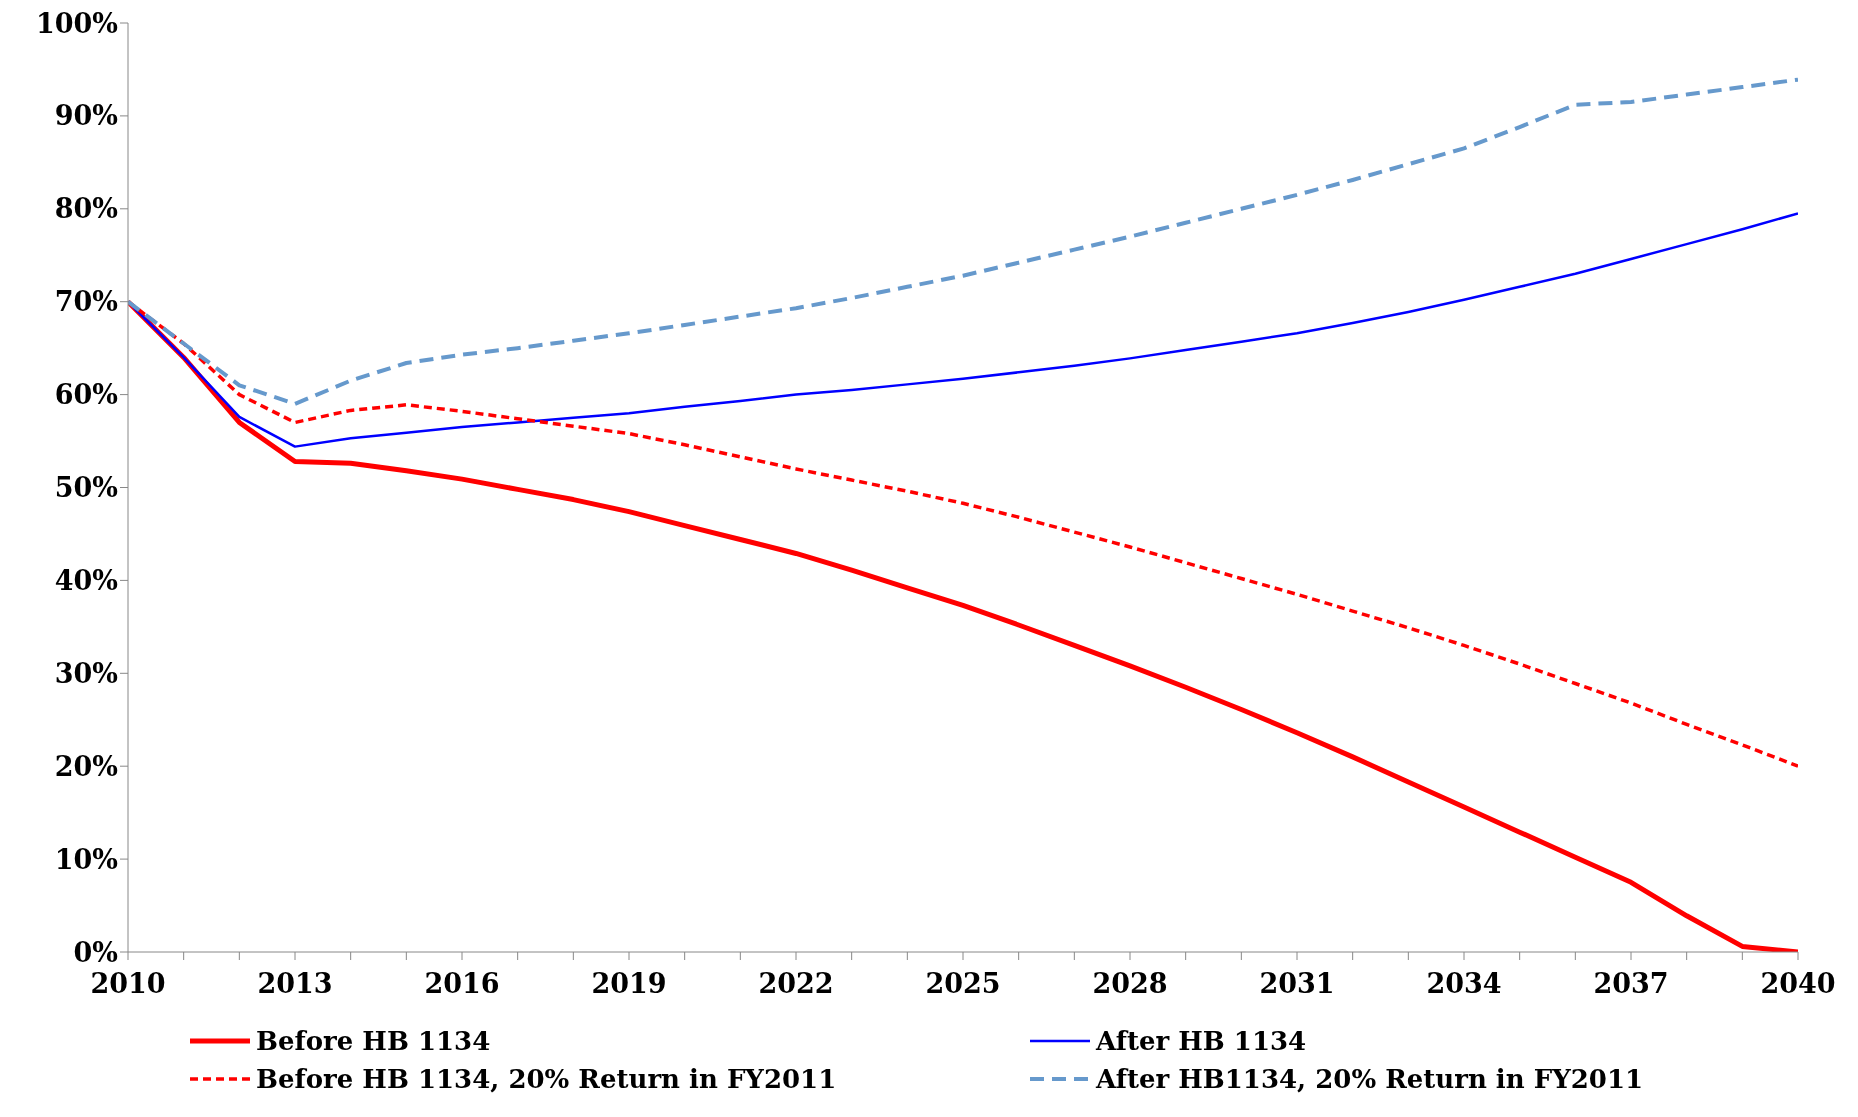  Describe the element at coordinates (86, 673) in the screenshot. I see `y-tick-label: 30%` at that location.